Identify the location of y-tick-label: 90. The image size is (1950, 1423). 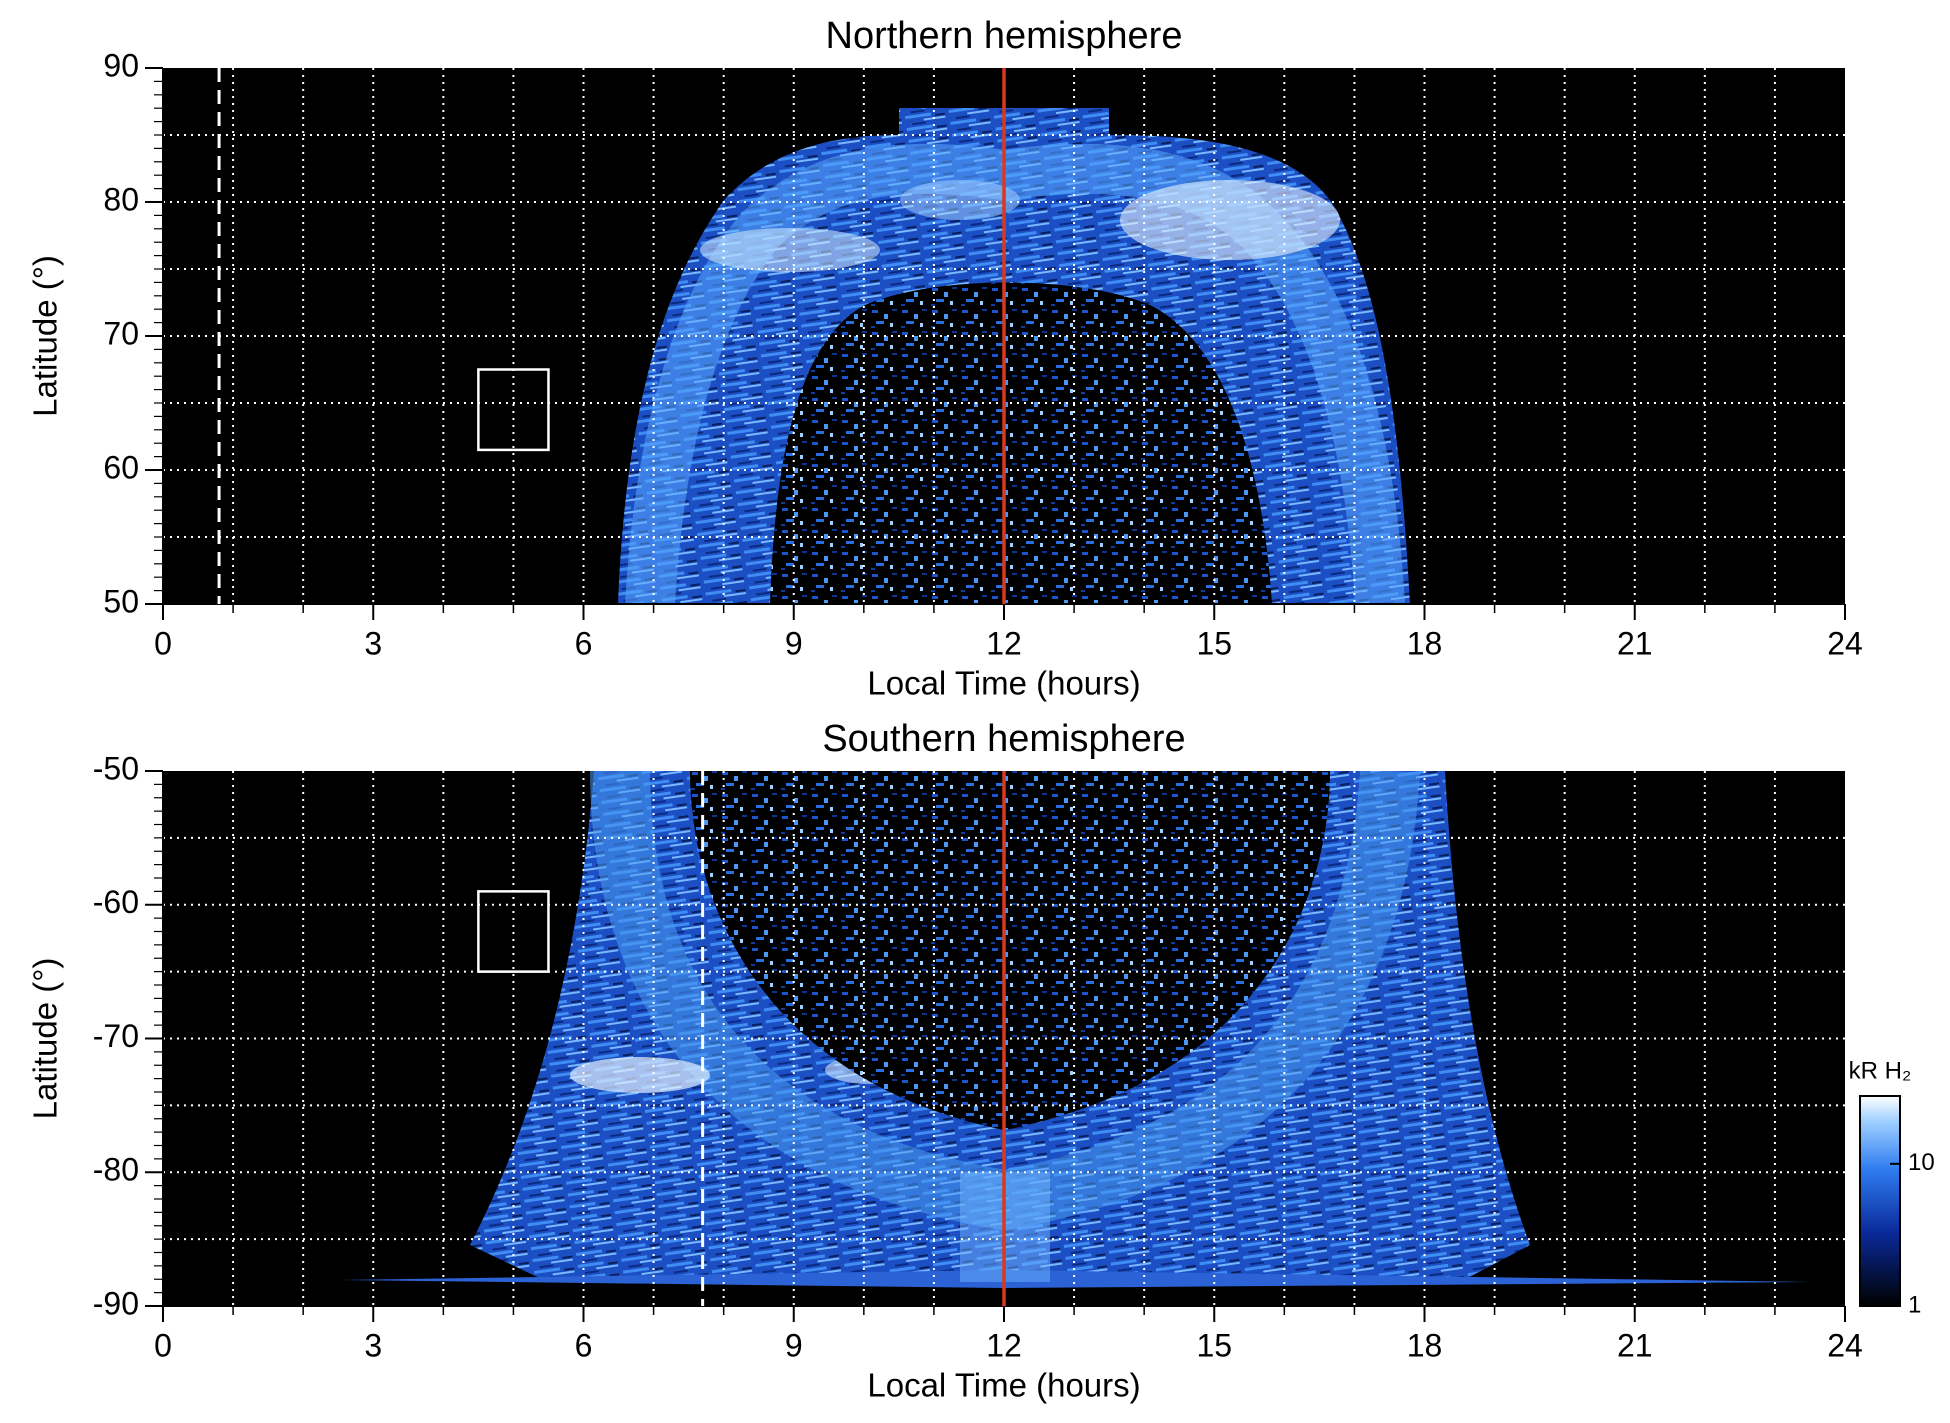
(121, 65).